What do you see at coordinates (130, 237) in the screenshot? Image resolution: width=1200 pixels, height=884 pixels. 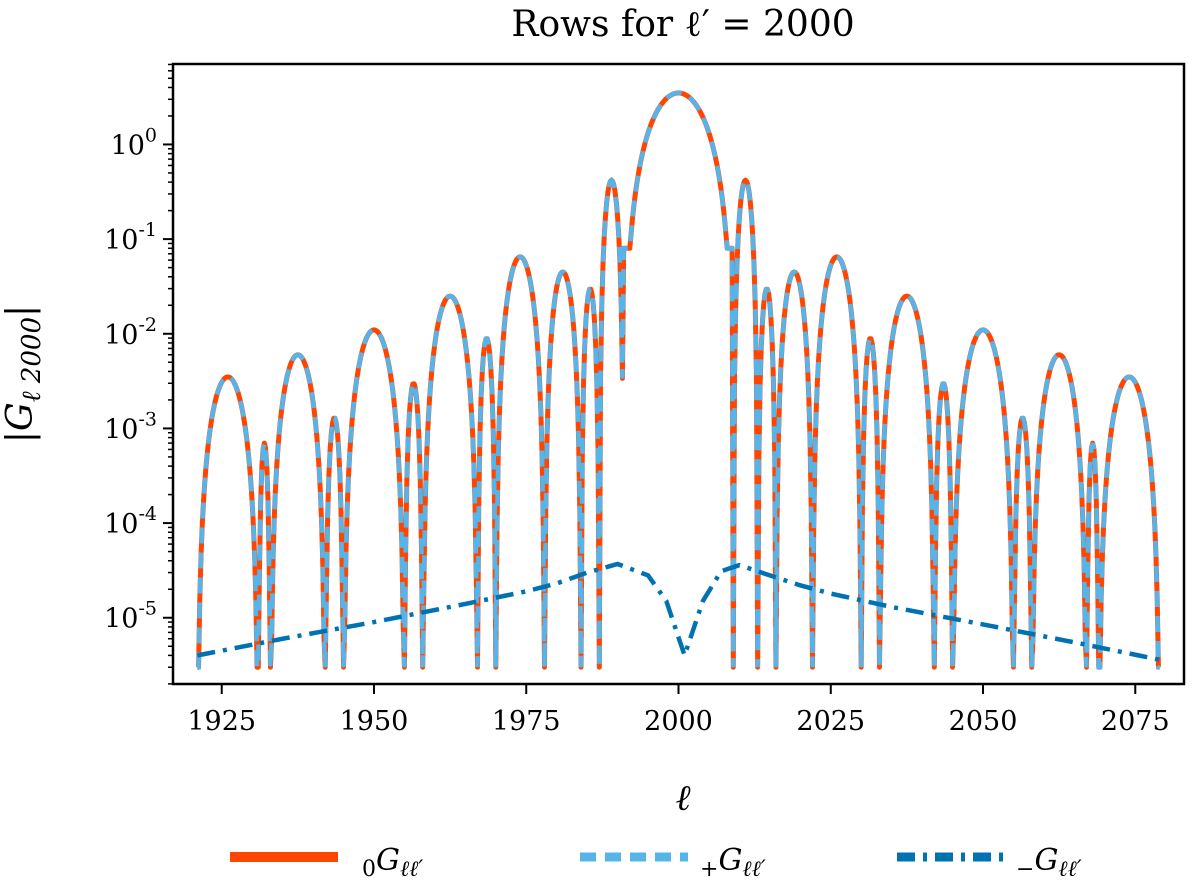 I see `y-tick-label-1: 10⁻¹` at bounding box center [130, 237].